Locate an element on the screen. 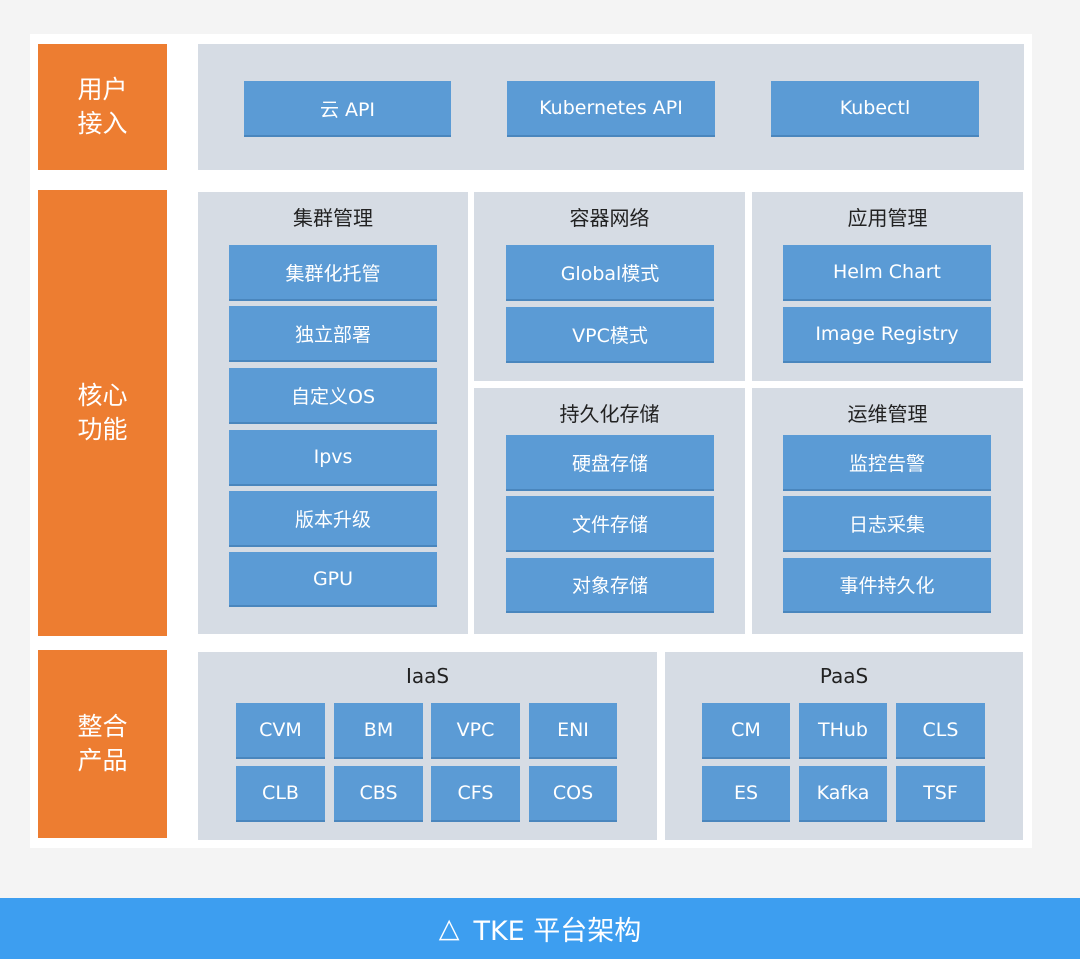 Image resolution: width=1080 pixels, height=959 pixels. item-kubectl: Kubectl is located at coordinates (875, 109).